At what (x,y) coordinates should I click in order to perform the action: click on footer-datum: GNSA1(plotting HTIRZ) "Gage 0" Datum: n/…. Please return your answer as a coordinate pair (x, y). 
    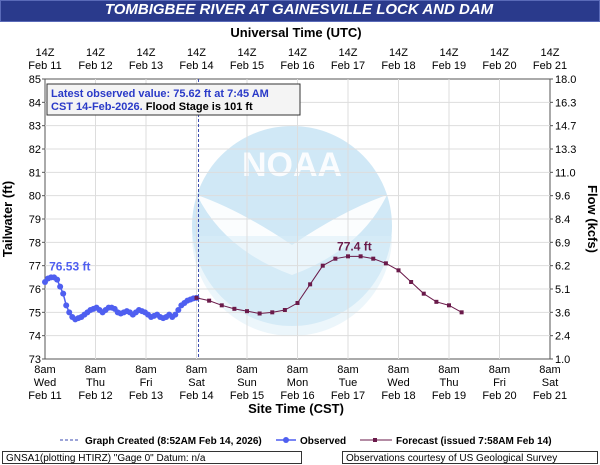
    Looking at the image, I should click on (152, 457).